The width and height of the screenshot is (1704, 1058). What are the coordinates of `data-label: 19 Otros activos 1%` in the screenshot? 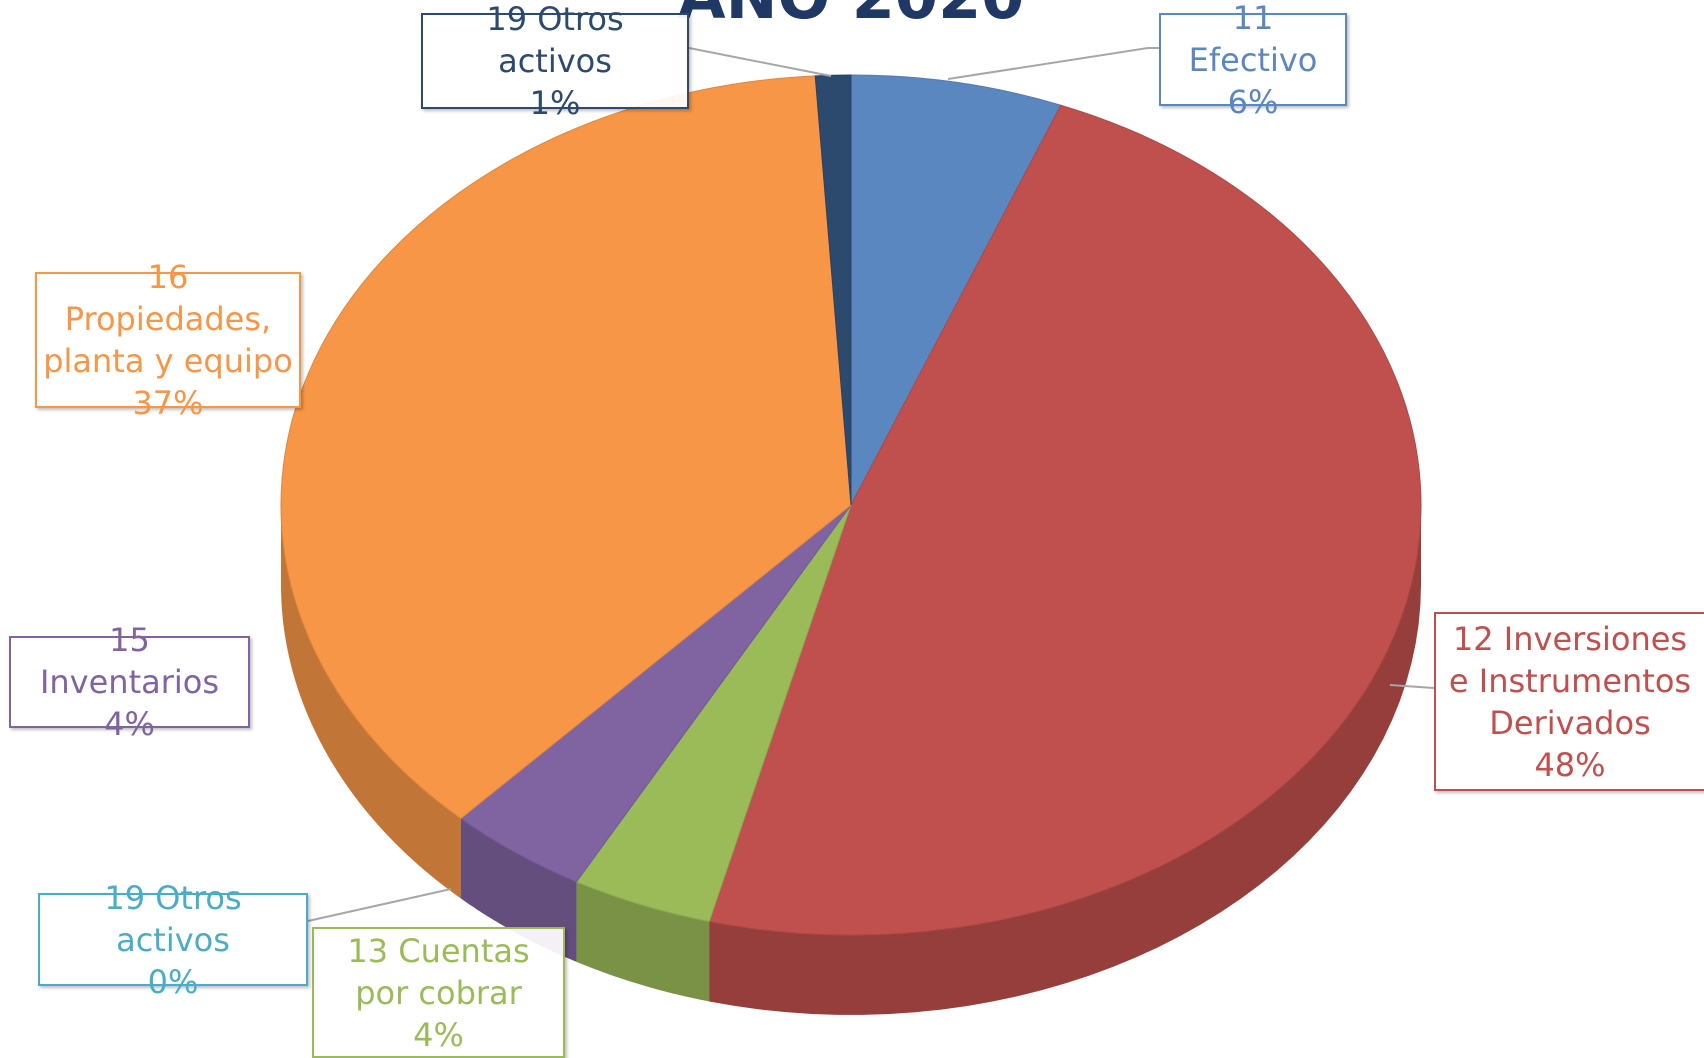 It's located at (555, 61).